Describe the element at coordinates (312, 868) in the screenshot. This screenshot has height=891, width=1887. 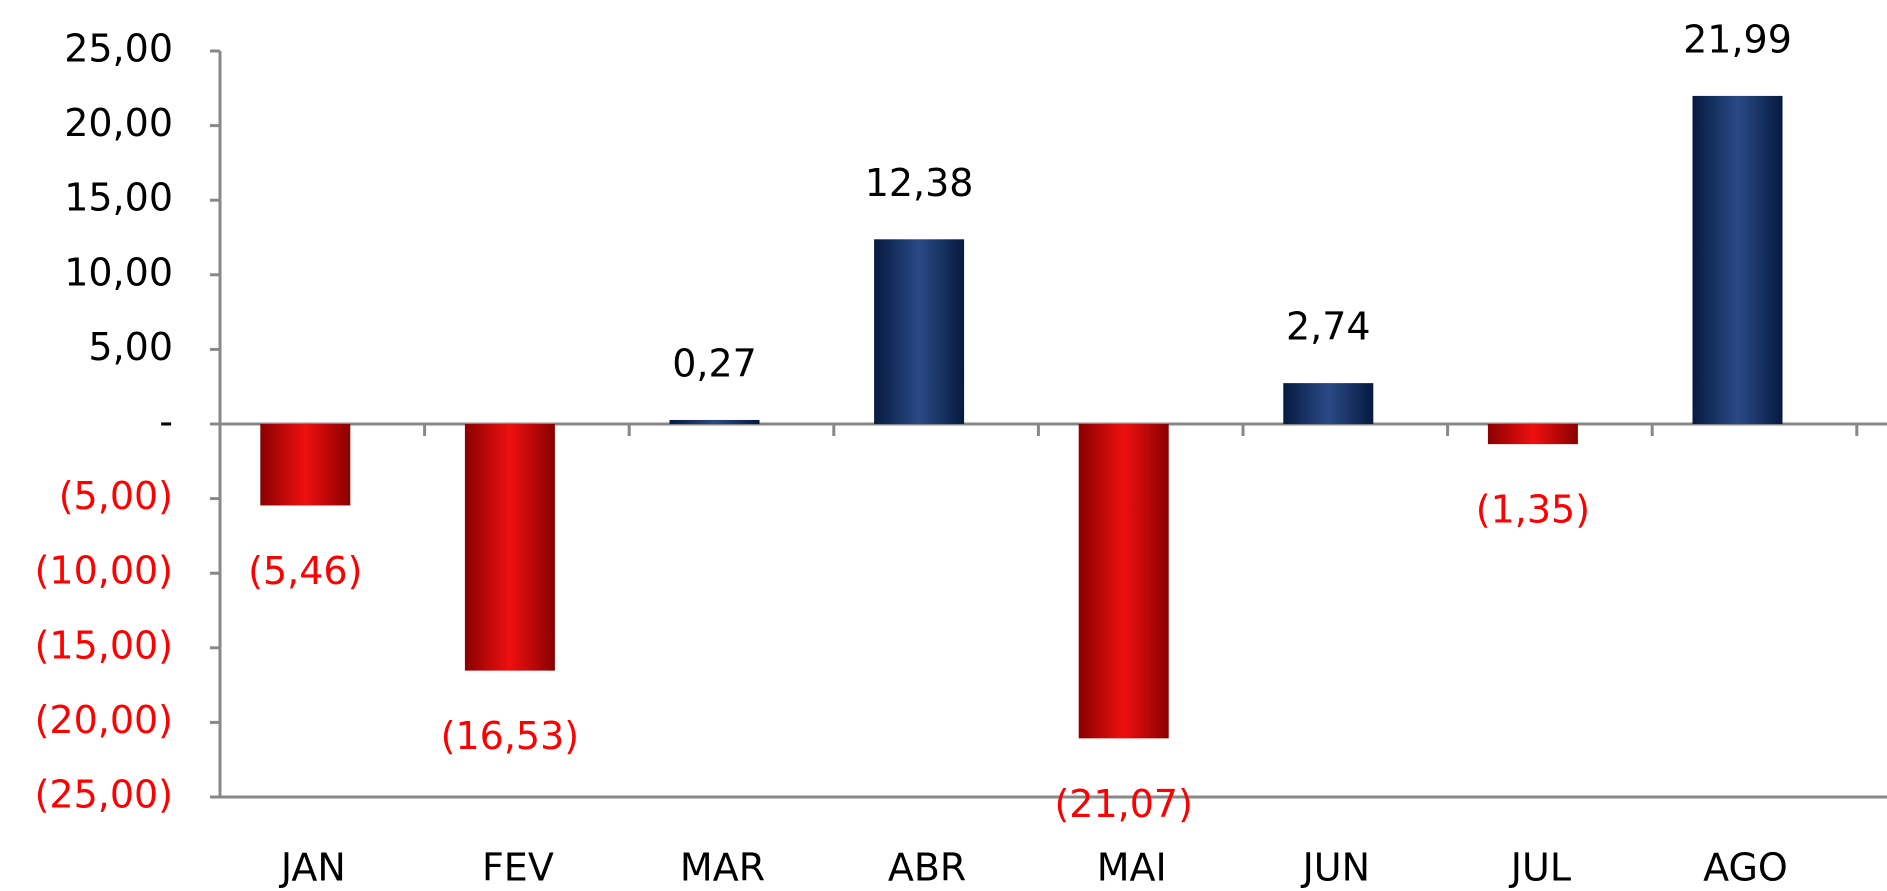
I see `x-tick-label: JAN` at that location.